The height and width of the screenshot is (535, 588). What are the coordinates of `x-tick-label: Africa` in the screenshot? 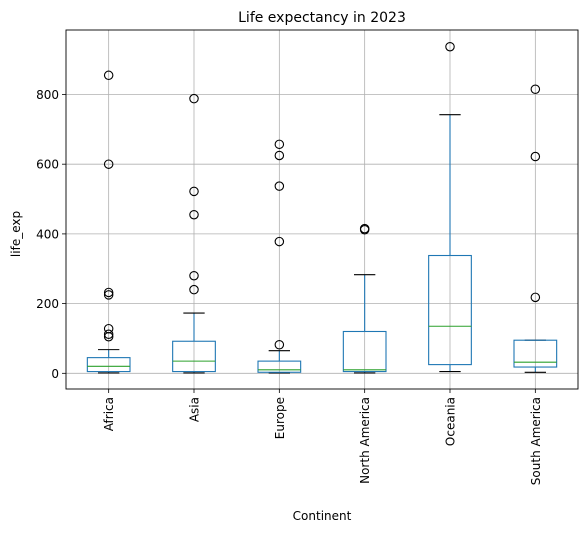 It's located at (109, 414).